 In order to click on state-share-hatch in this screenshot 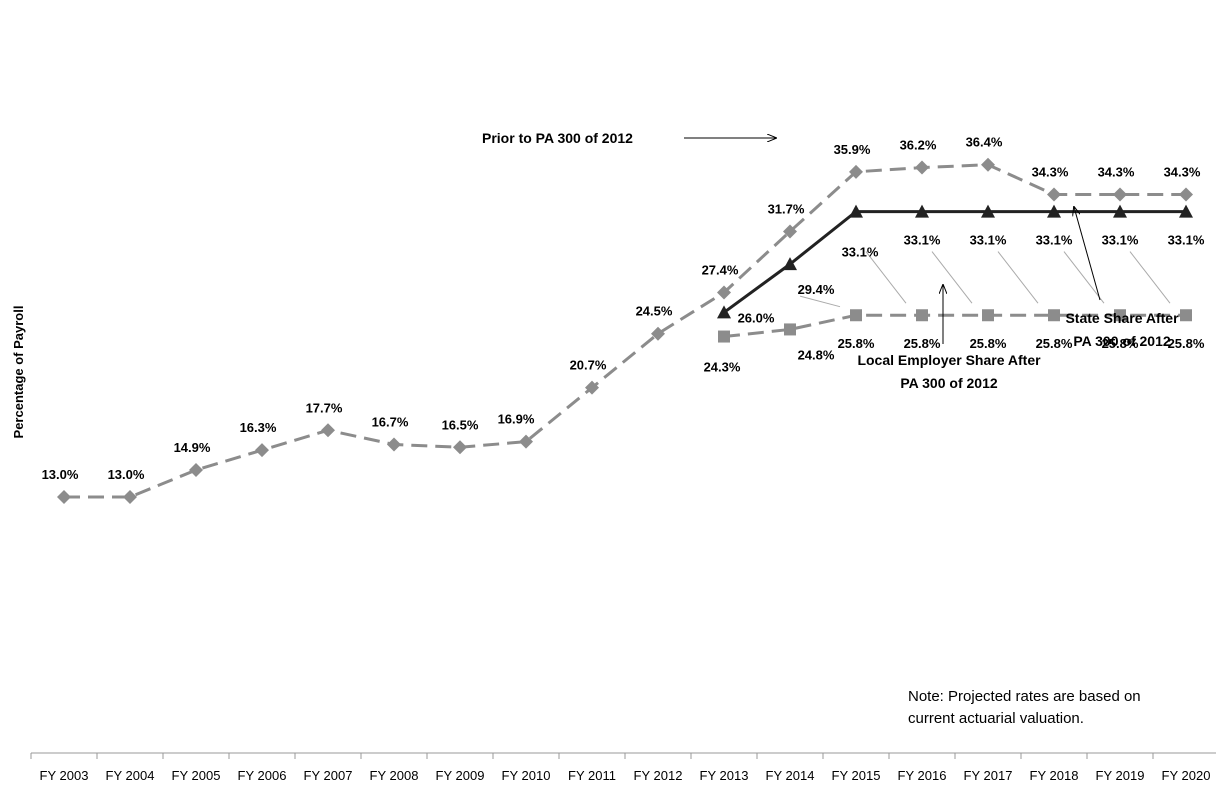, I will do `click(985, 279)`.